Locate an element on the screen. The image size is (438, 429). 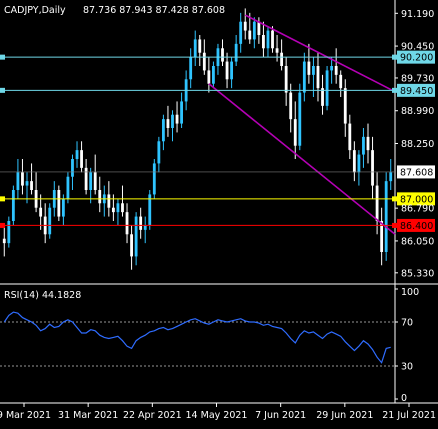
level-price-label: 86.400 is located at coordinates (416, 226).